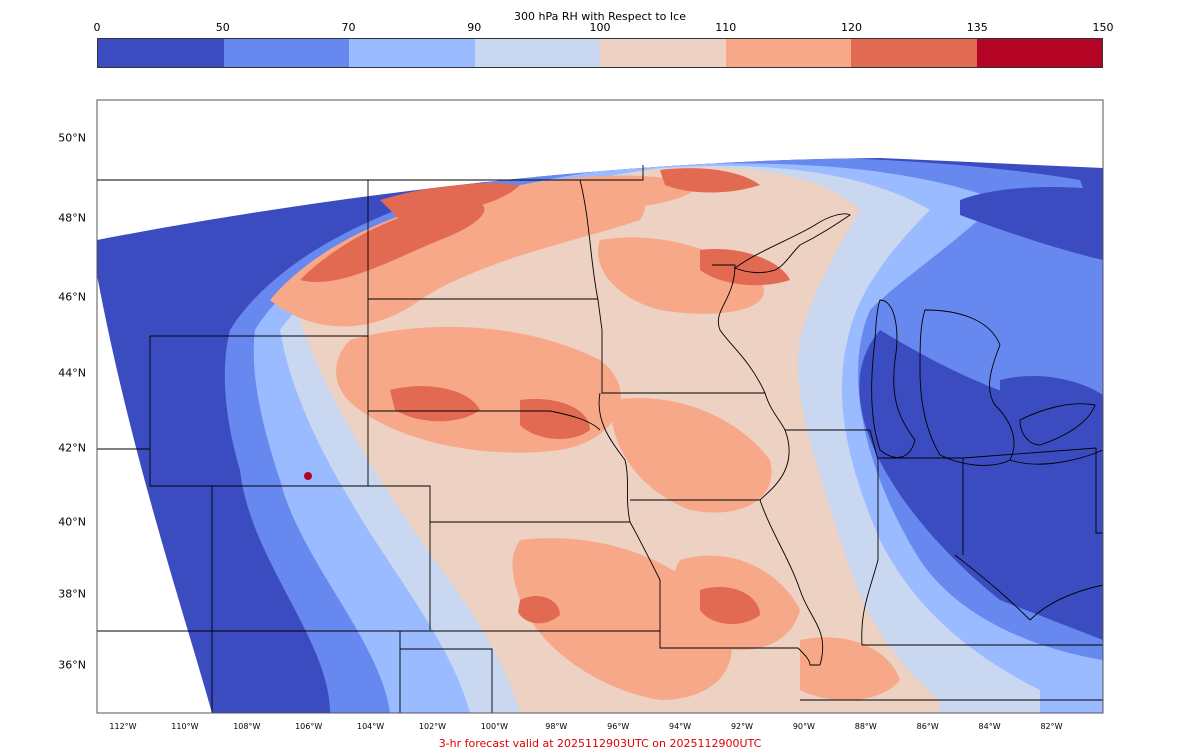 The height and width of the screenshot is (750, 1200). What do you see at coordinates (726, 27) in the screenshot?
I see `colorbar-tick-label: 110` at bounding box center [726, 27].